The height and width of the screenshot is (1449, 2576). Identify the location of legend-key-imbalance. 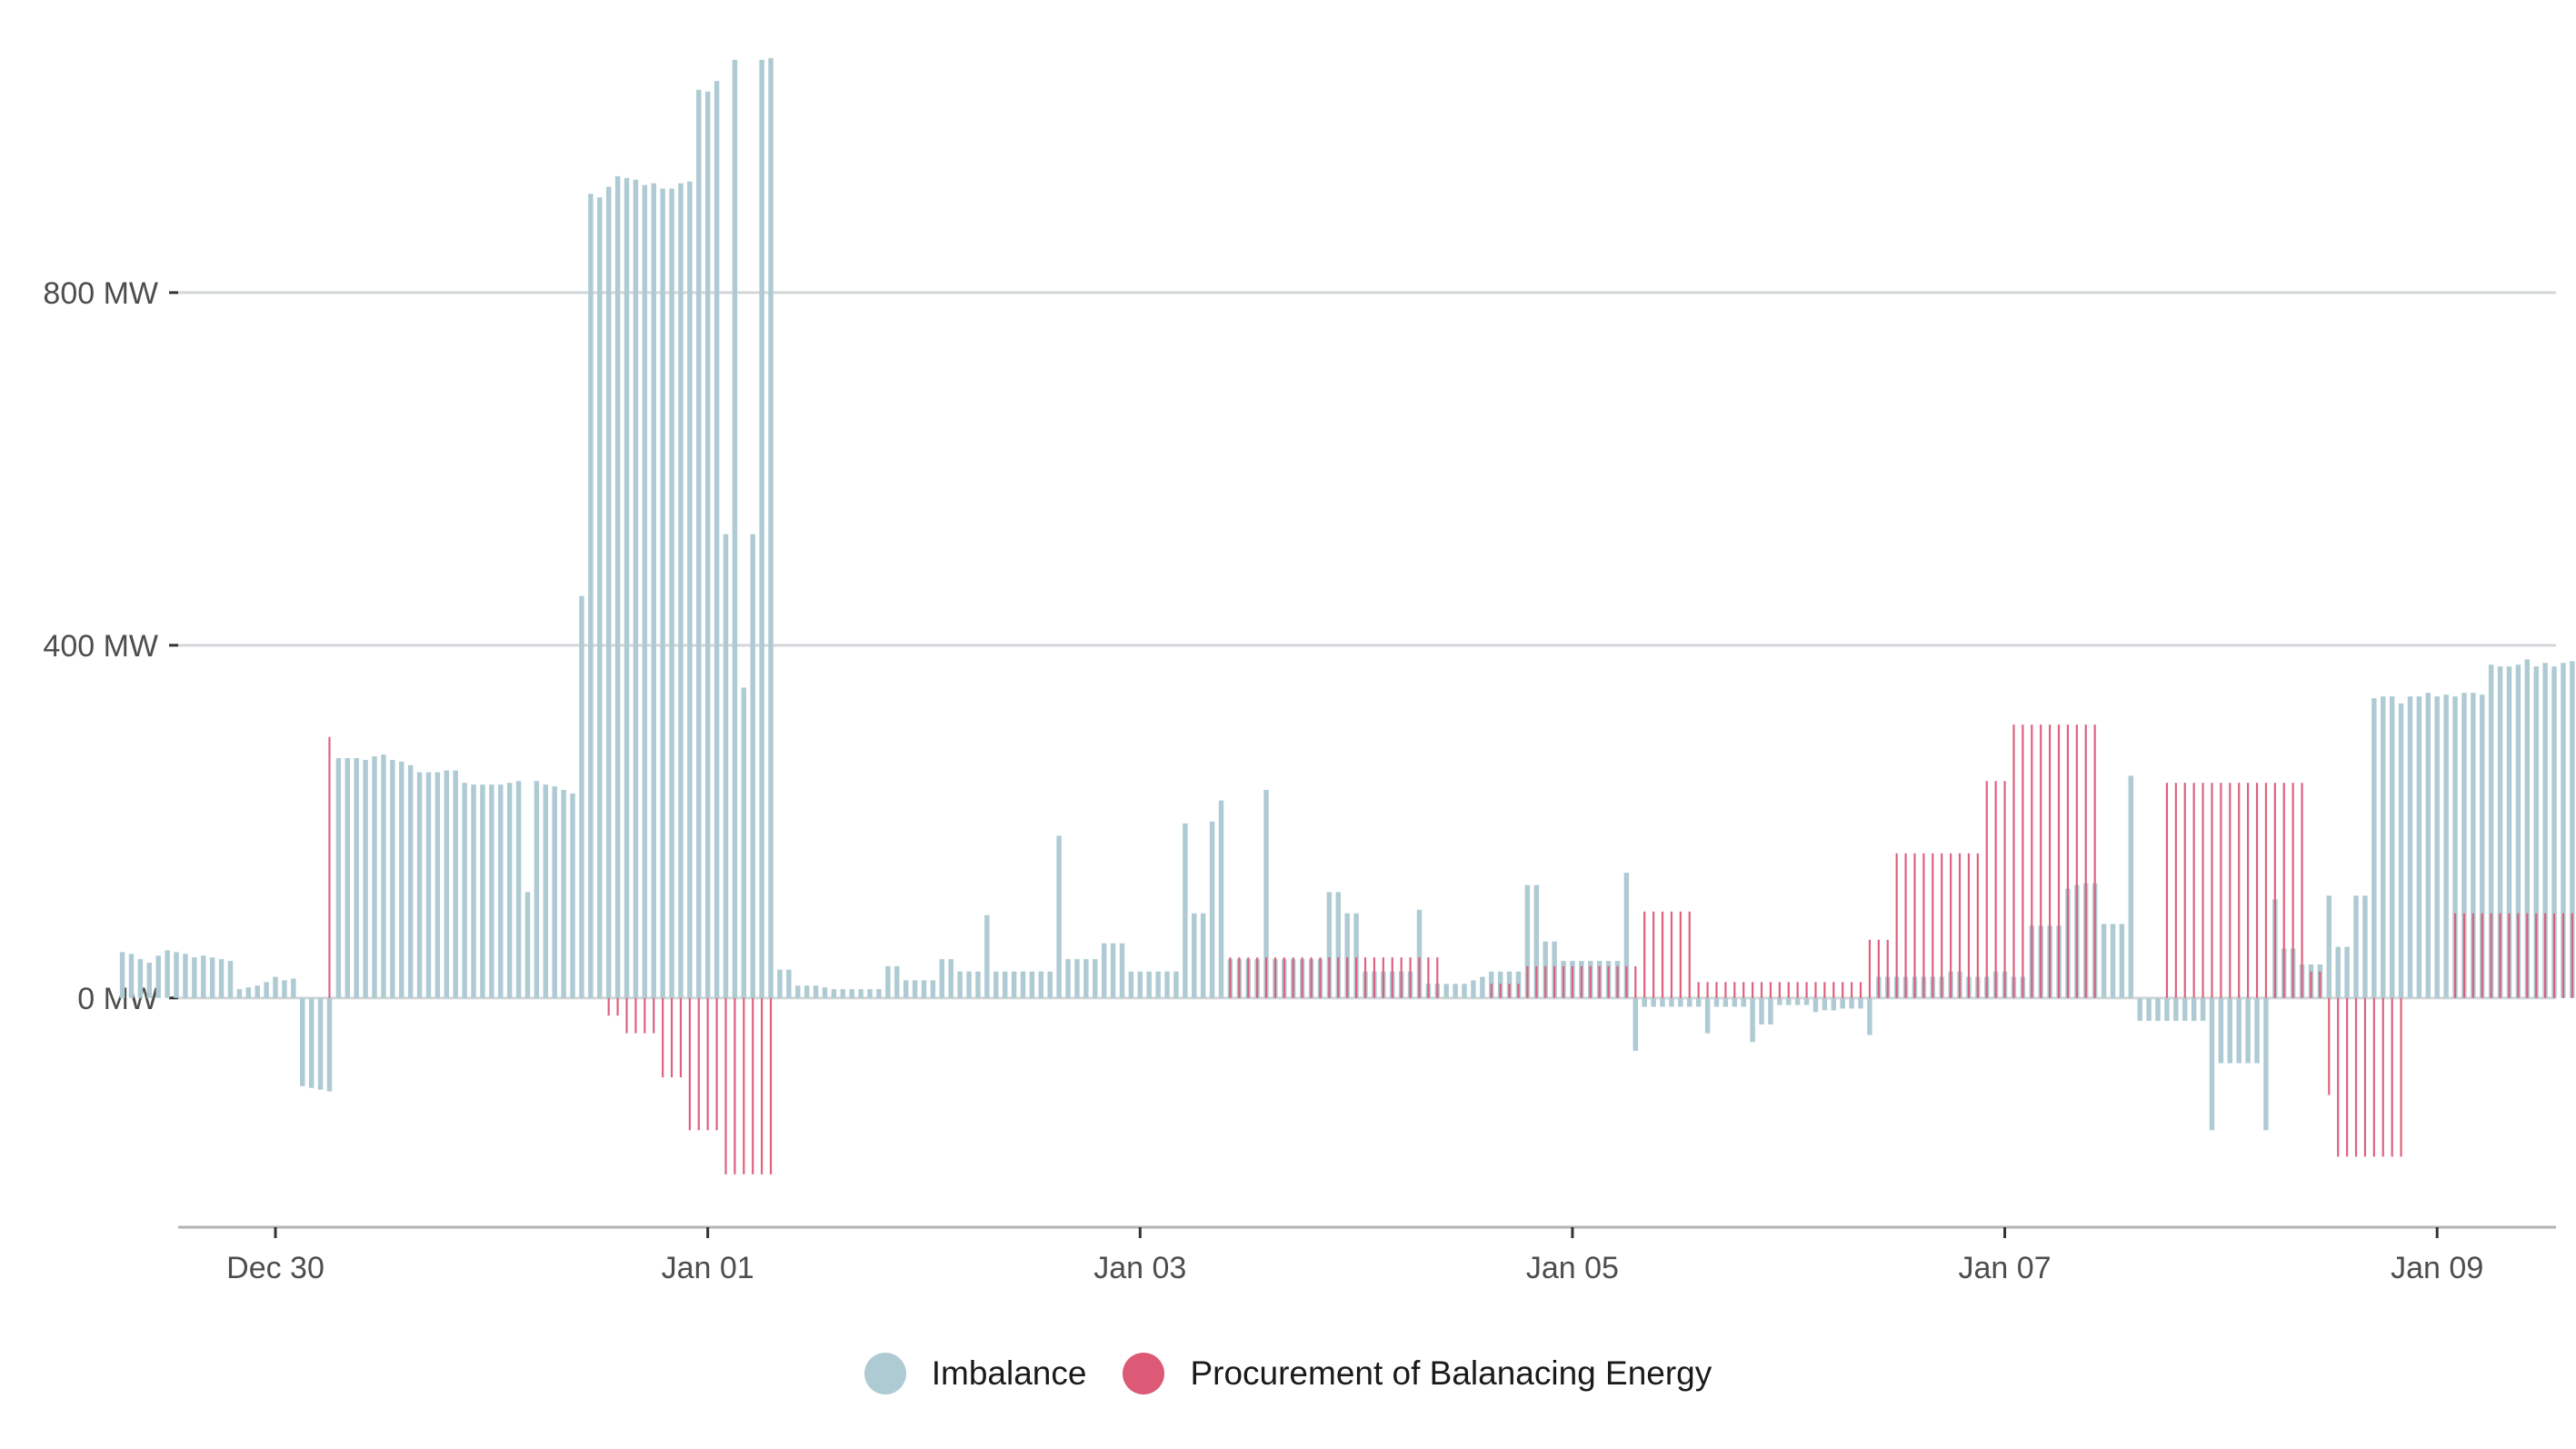
(885, 1373).